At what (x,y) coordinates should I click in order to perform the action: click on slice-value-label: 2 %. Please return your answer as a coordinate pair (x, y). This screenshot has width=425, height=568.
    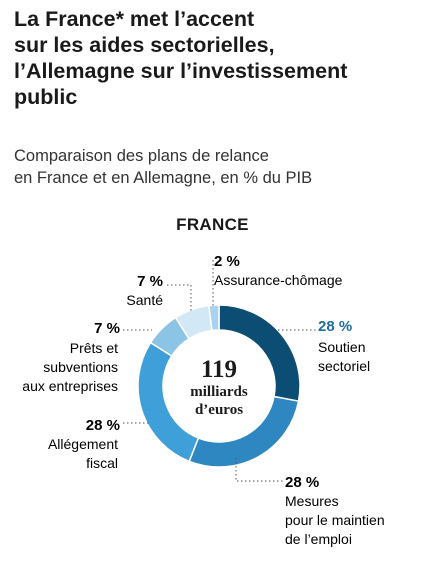
    Looking at the image, I should click on (227, 261).